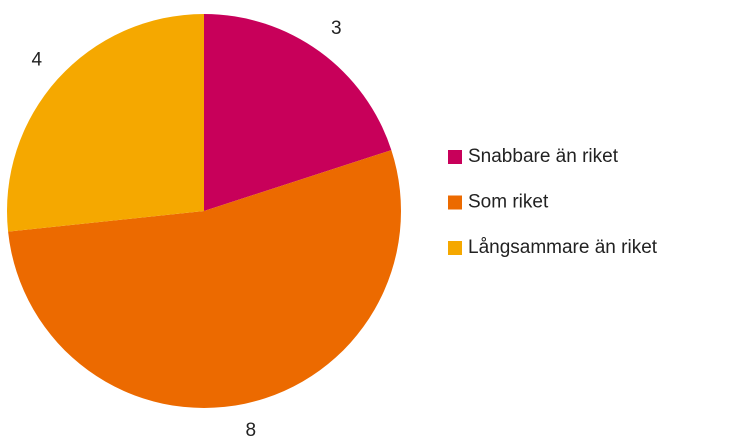  I want to click on slice-label: 4, so click(37, 59).